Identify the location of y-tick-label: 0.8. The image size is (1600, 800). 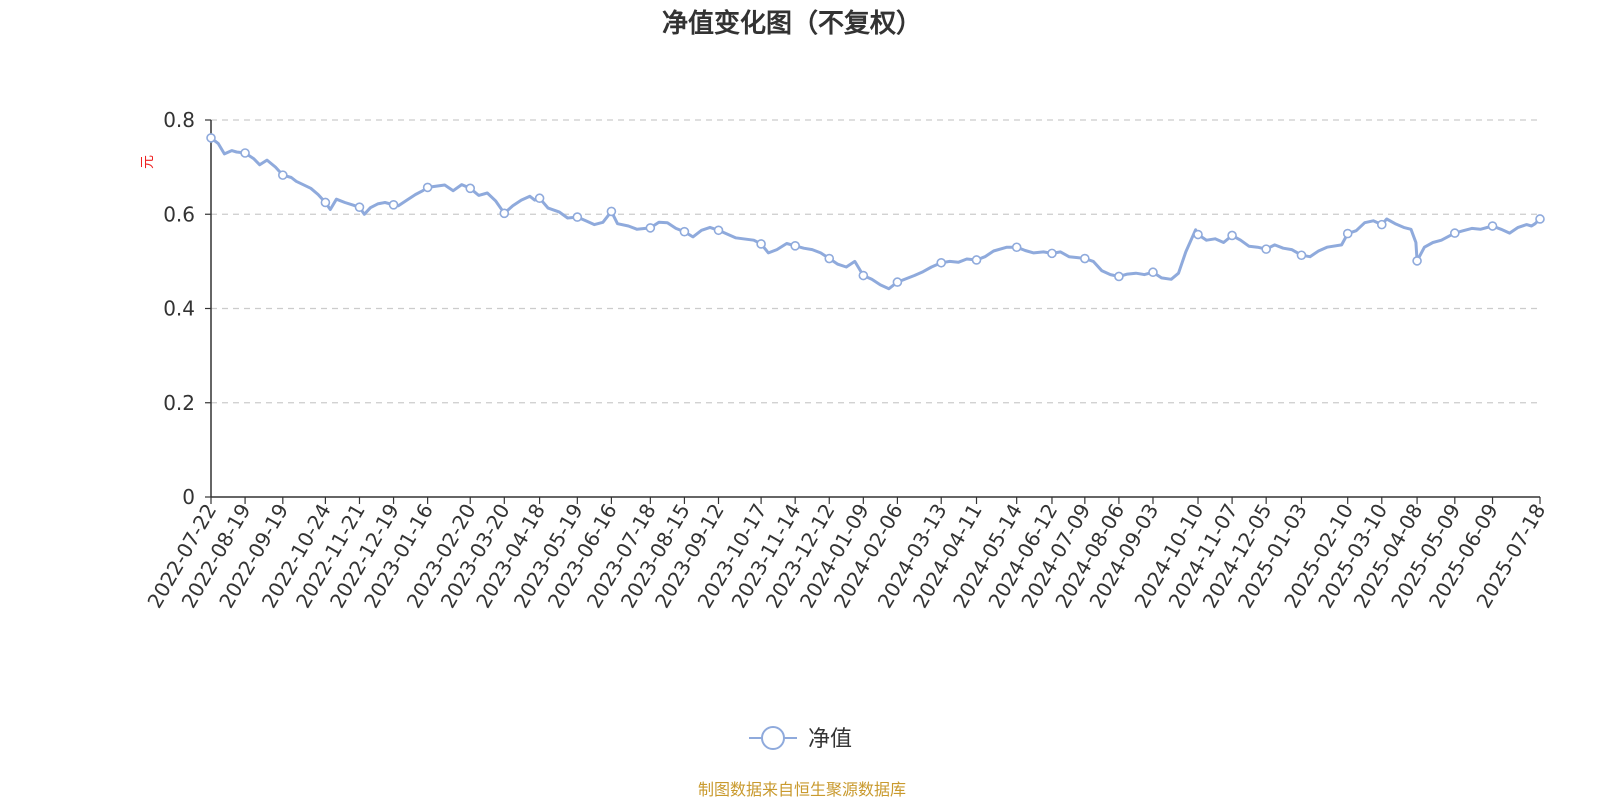
(179, 120).